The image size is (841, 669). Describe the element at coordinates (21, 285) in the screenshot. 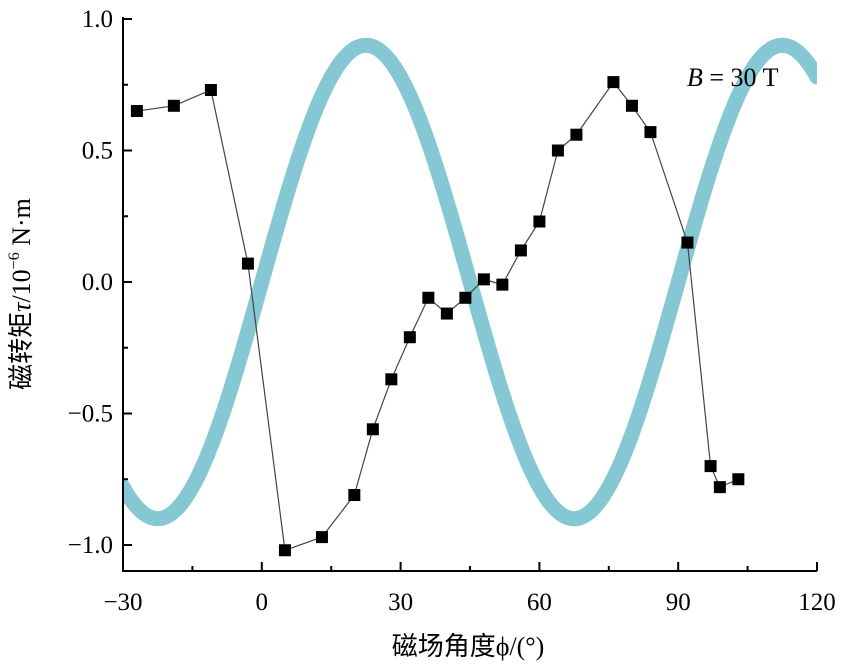

I see `y-axis-title-unit: /10` at that location.